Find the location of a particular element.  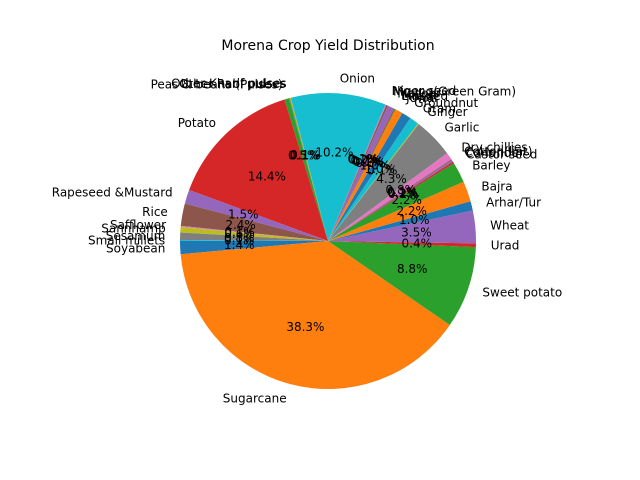

slice-percent-urad: 0.4% is located at coordinates (417, 244).